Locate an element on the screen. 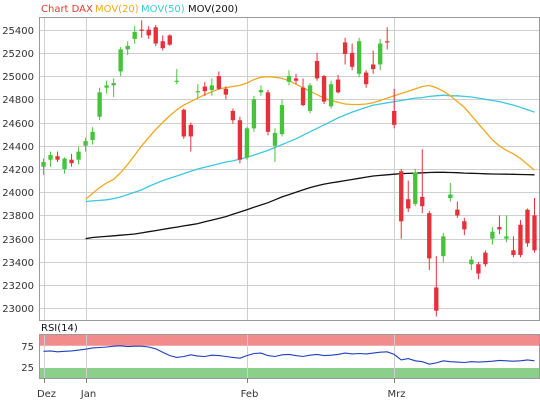  legend-mov50: MOV(50) is located at coordinates (163, 9).